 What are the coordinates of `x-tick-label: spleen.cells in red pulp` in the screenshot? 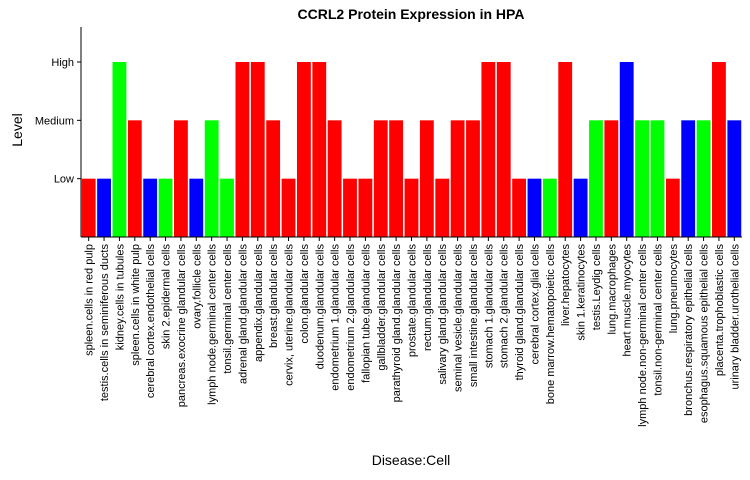 It's located at (90, 300).